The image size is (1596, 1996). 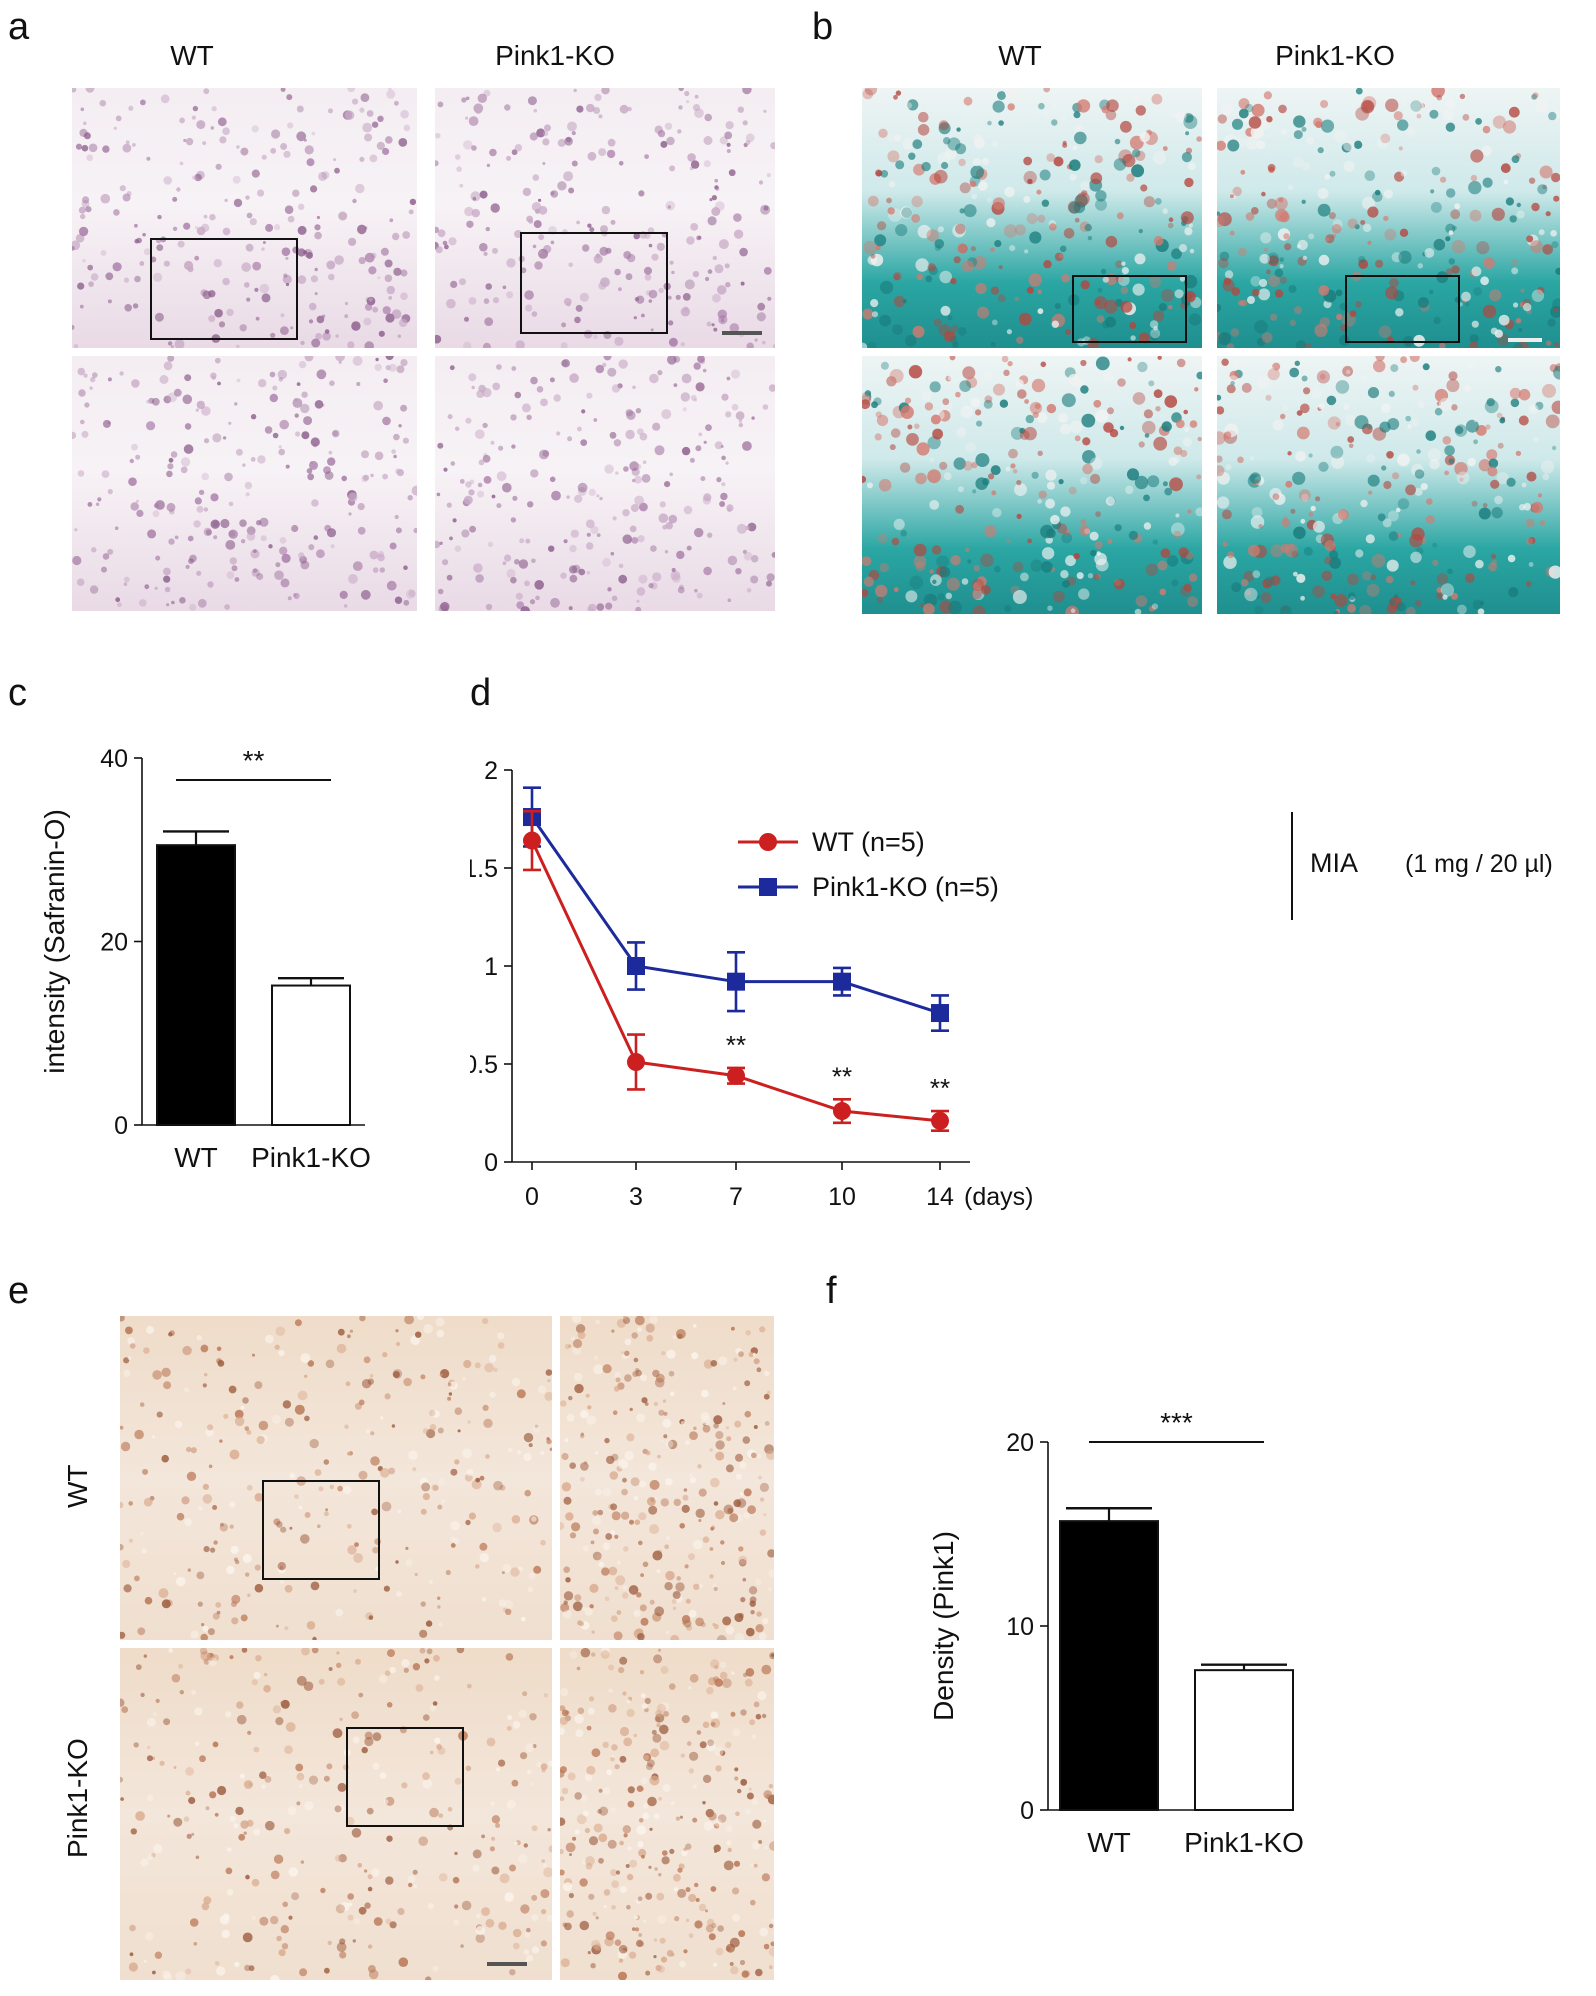 What do you see at coordinates (842, 1197) in the screenshot?
I see `x-tick-label: 10` at bounding box center [842, 1197].